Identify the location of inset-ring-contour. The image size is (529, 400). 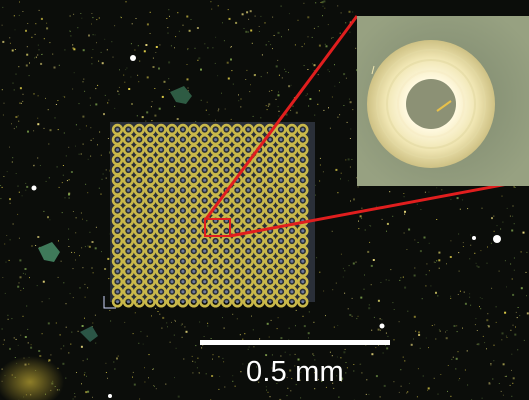
(431, 104).